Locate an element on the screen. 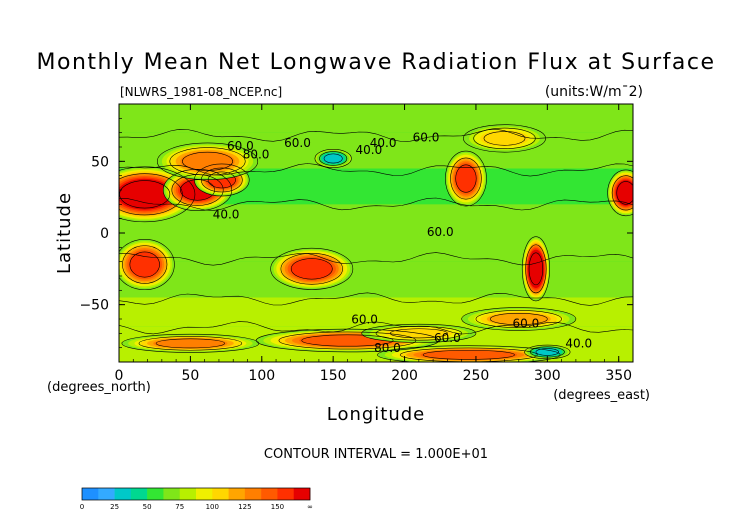  x-tick-label: 0 is located at coordinates (119, 376).